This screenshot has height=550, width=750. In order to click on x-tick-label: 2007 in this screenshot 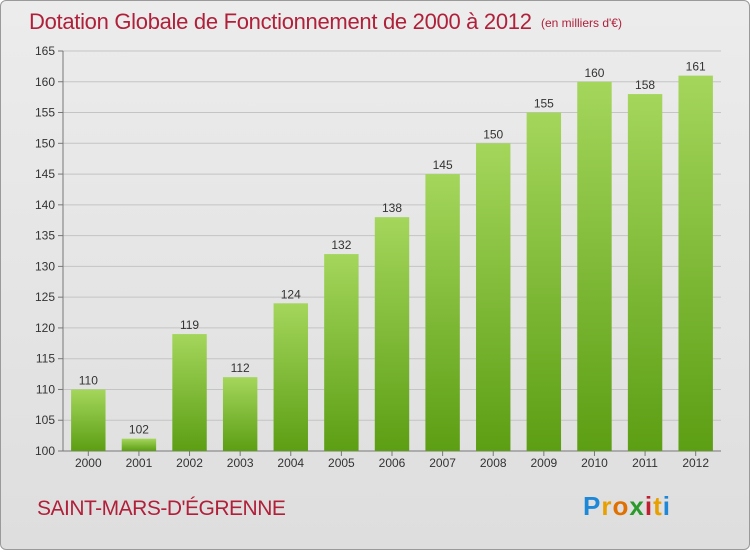, I will do `click(442, 463)`.